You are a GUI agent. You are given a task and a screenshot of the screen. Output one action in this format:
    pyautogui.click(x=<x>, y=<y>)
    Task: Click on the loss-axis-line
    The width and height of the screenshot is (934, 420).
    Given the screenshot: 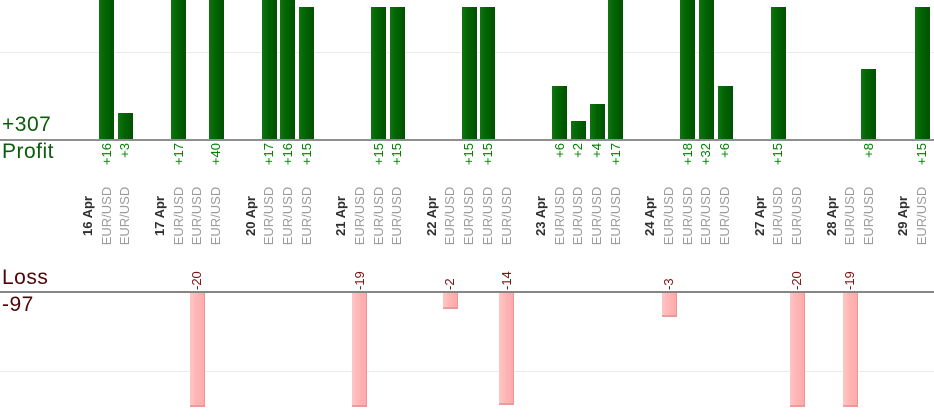 What is the action you would take?
    pyautogui.click(x=467, y=292)
    